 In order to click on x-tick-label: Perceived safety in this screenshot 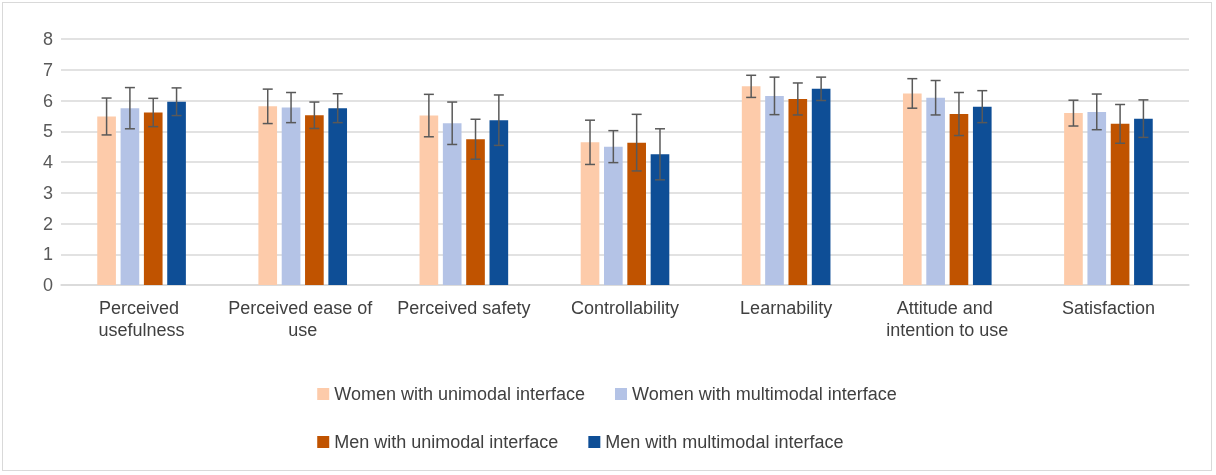, I will do `click(464, 308)`.